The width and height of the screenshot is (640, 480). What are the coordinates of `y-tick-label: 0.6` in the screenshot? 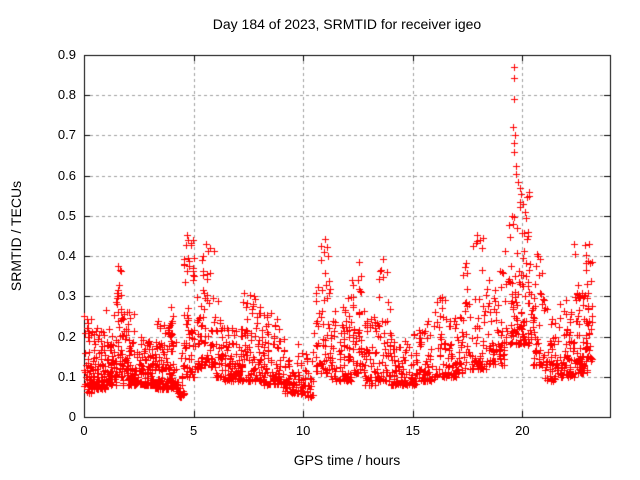 It's located at (66, 175).